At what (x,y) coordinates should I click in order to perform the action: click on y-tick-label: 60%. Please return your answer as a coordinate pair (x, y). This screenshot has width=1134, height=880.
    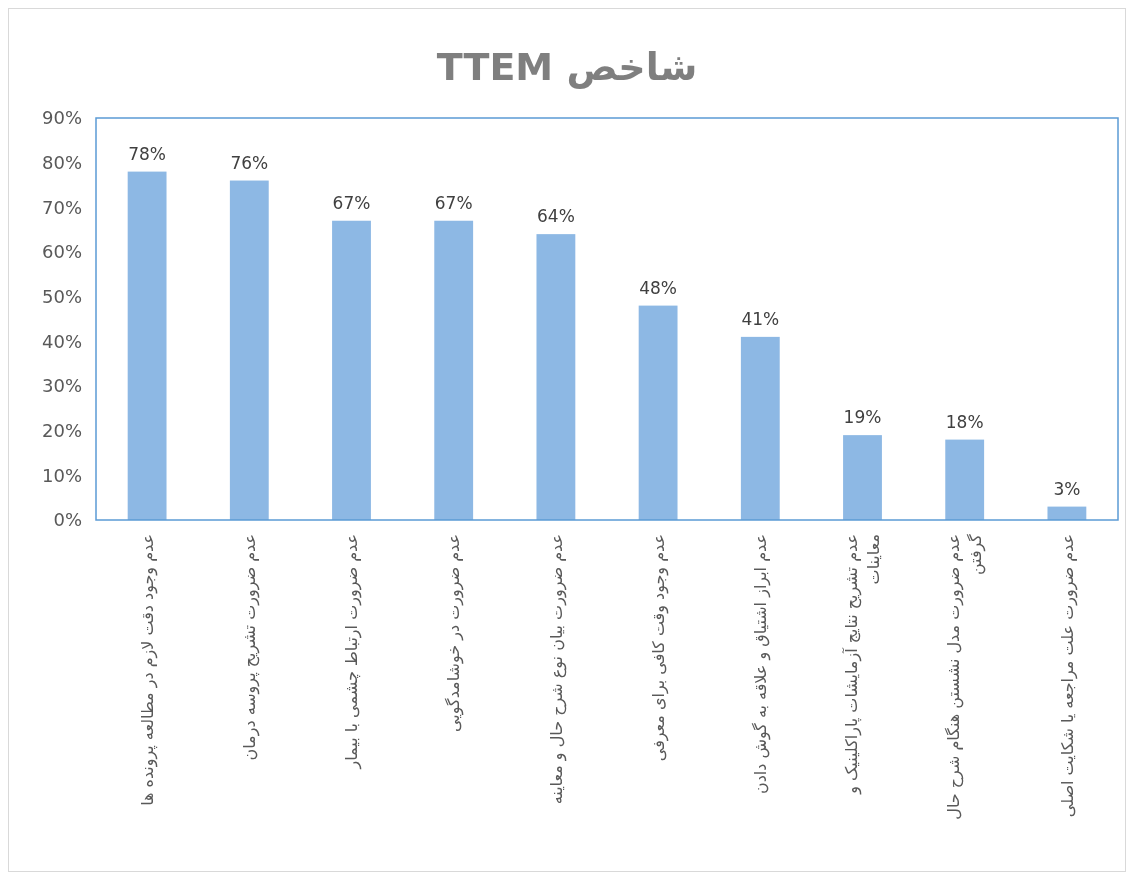
    Looking at the image, I should click on (61, 252).